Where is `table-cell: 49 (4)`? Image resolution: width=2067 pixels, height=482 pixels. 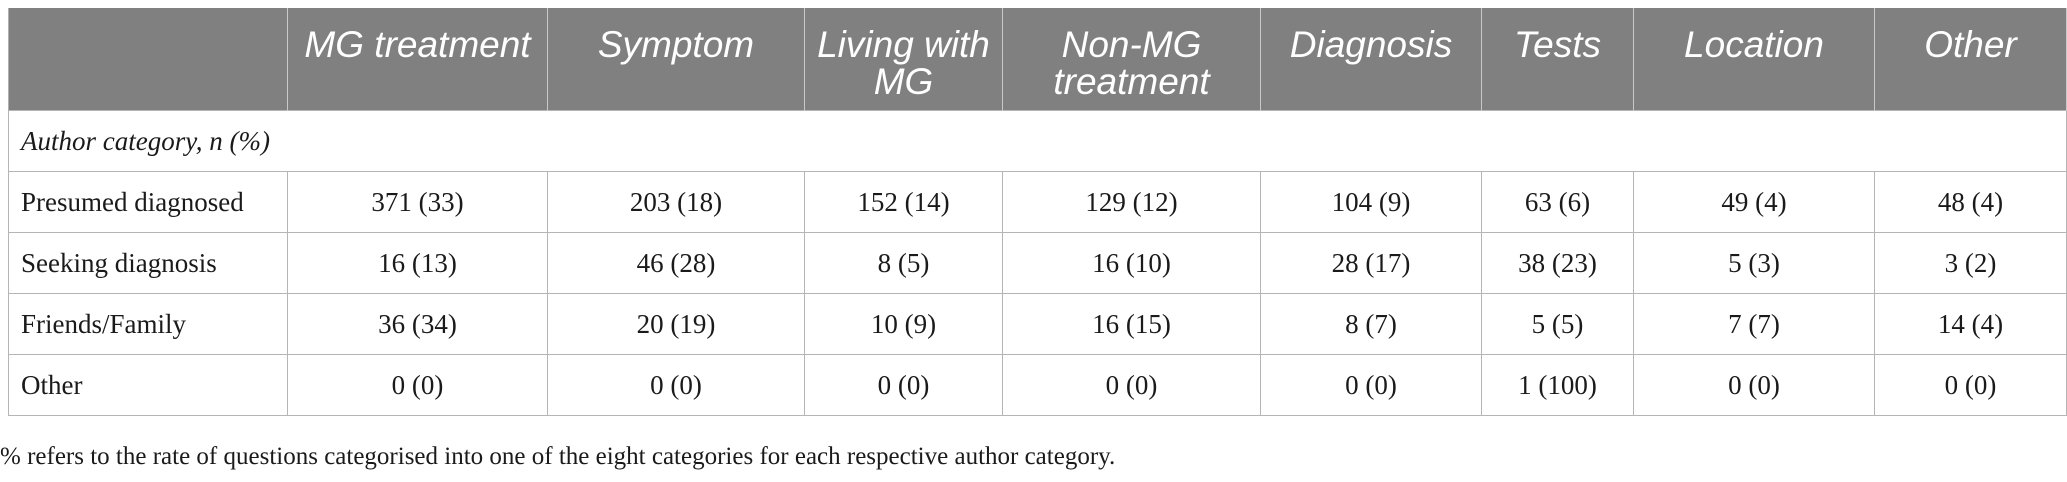 table-cell: 49 (4) is located at coordinates (1754, 202).